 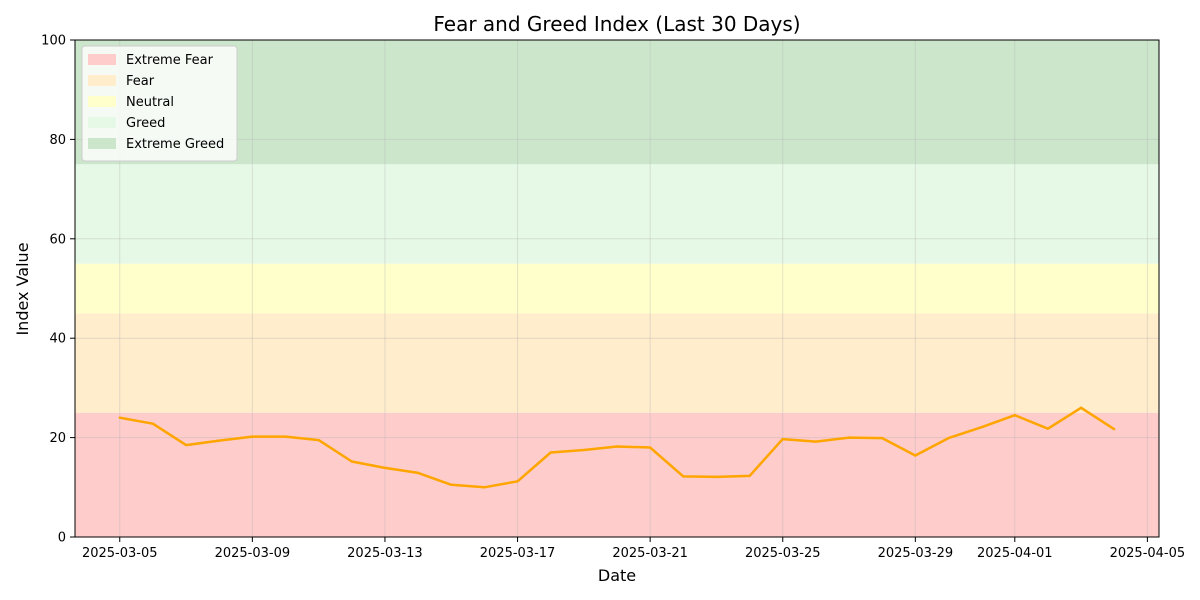 I want to click on x-tick-label: 2025-03-29, so click(x=916, y=553).